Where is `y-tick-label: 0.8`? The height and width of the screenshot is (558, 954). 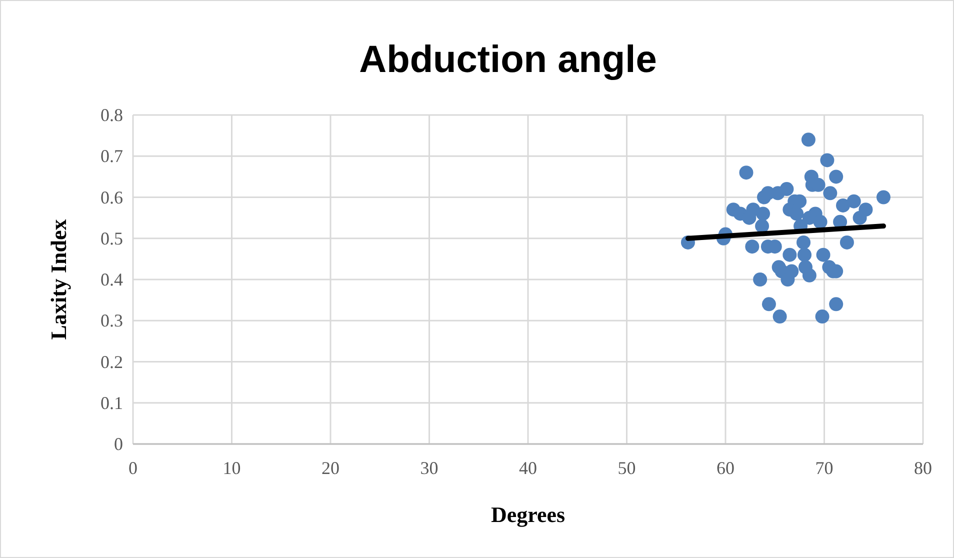 y-tick-label: 0.8 is located at coordinates (111, 115).